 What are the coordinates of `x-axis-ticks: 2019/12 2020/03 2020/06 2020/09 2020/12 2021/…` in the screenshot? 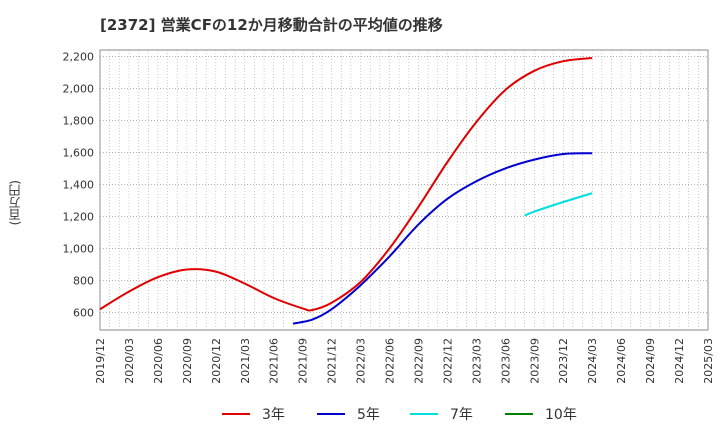 It's located at (404, 361).